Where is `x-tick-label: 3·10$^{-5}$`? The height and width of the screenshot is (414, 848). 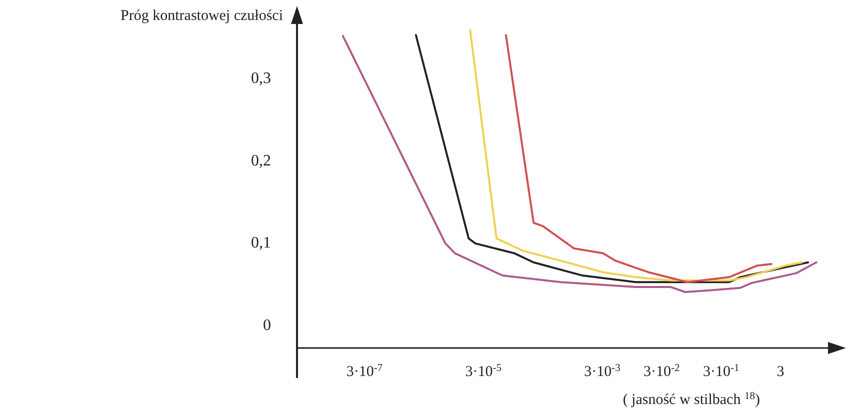 x-tick-label: 3·10$^{-5}$ is located at coordinates (483, 371).